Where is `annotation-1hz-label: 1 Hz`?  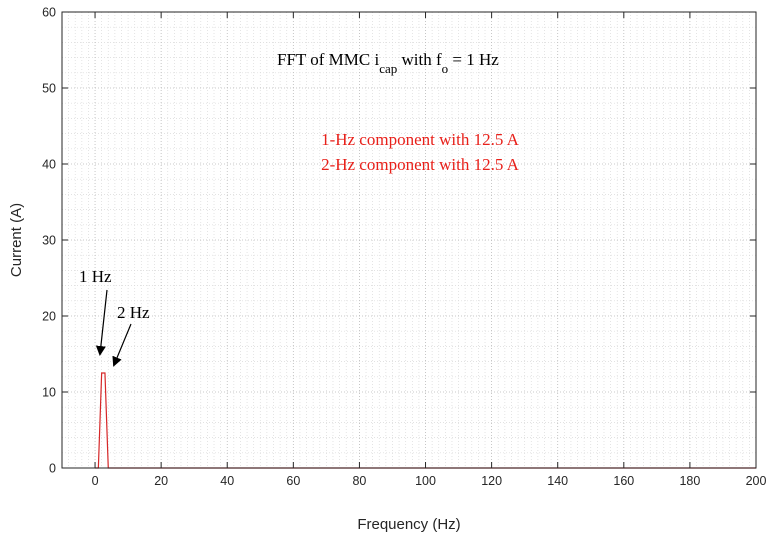 annotation-1hz-label: 1 Hz is located at coordinates (95, 276).